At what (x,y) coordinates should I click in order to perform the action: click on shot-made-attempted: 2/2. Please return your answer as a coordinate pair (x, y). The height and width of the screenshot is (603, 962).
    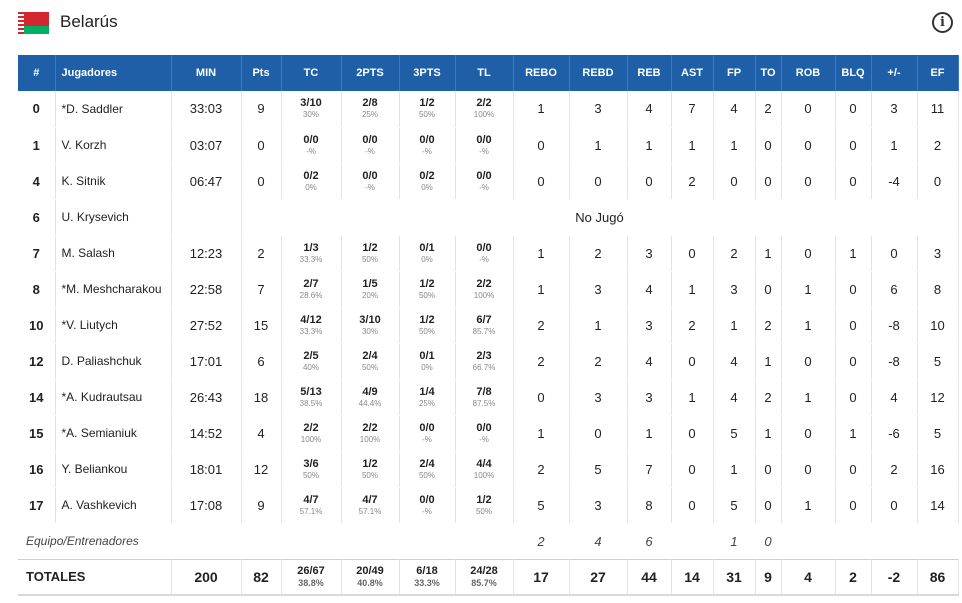
    Looking at the image, I should click on (484, 103).